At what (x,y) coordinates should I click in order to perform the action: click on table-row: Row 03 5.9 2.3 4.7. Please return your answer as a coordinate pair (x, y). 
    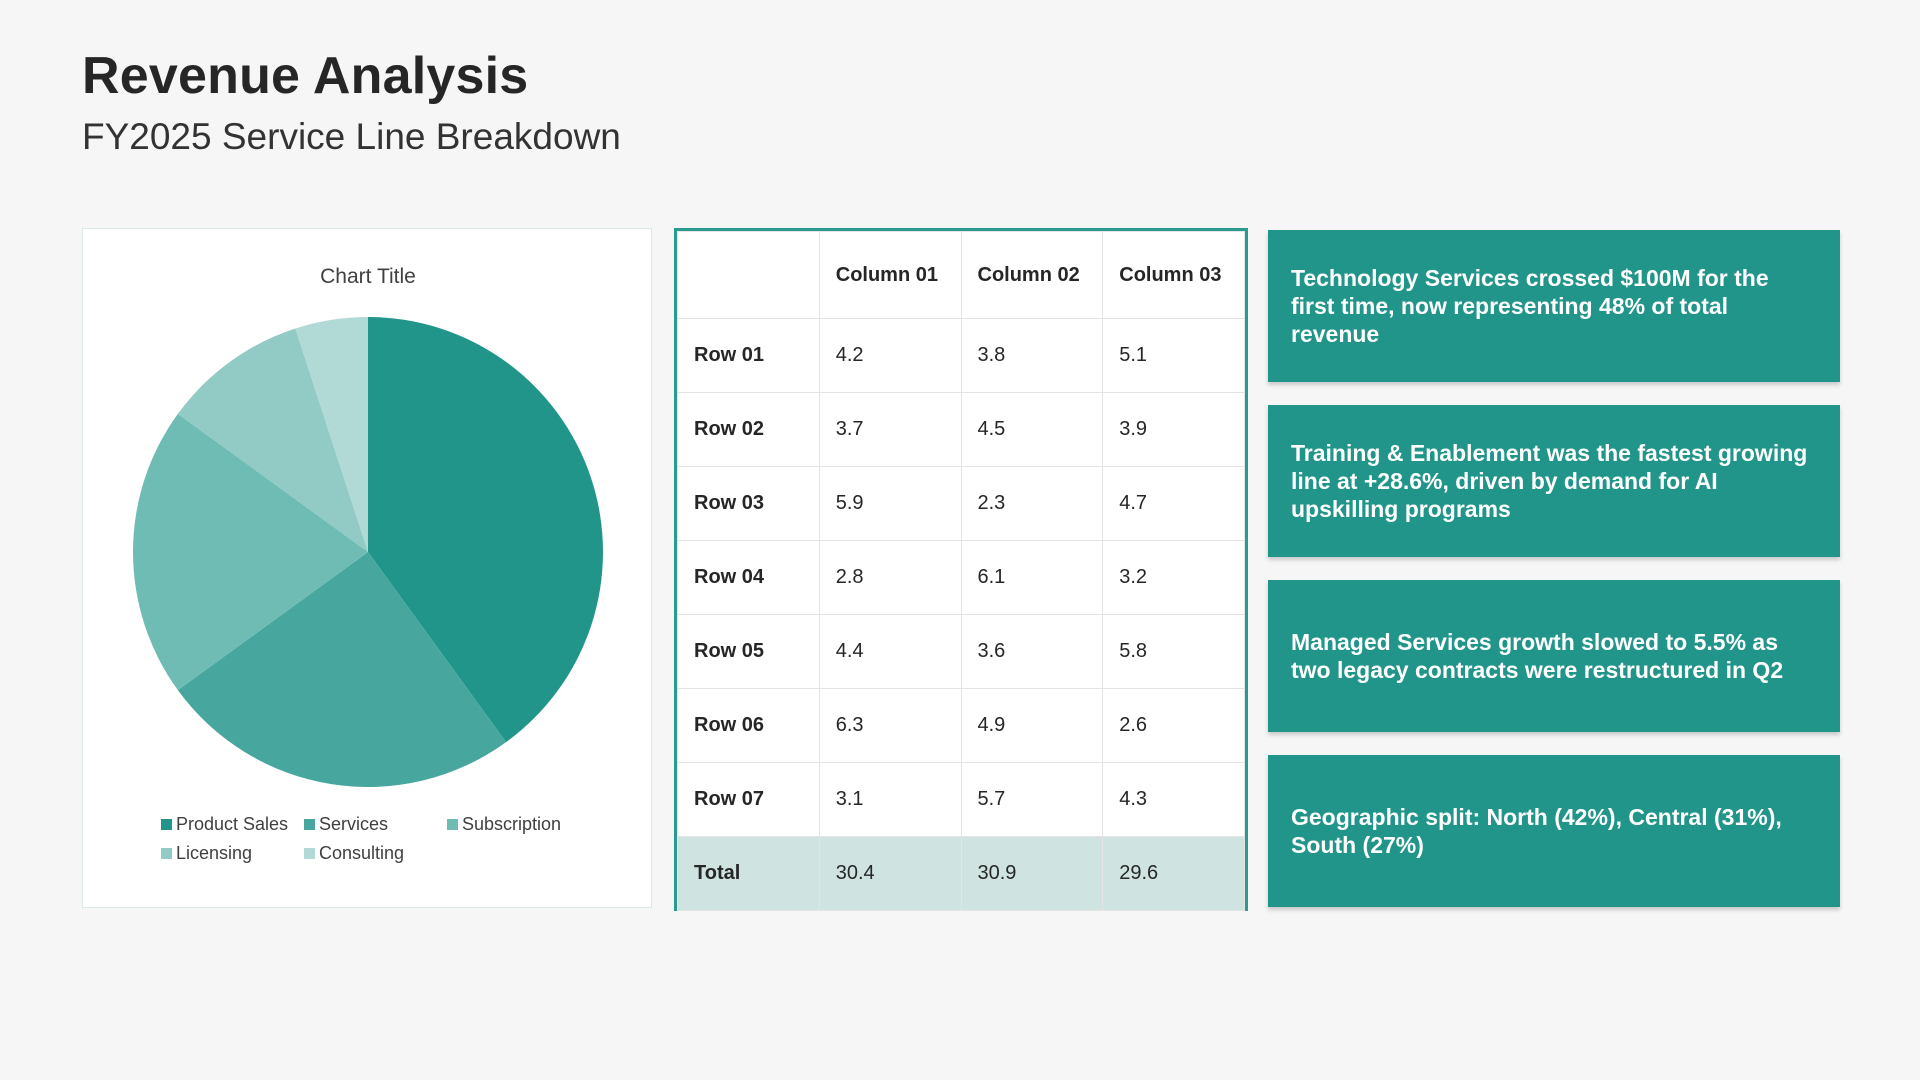
    Looking at the image, I should click on (961, 503).